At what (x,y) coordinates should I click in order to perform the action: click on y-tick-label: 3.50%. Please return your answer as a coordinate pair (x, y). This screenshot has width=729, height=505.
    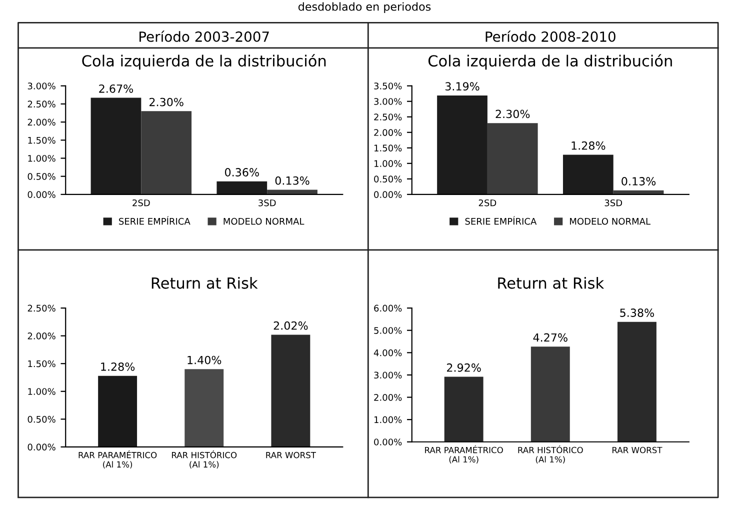
    Looking at the image, I should click on (388, 86).